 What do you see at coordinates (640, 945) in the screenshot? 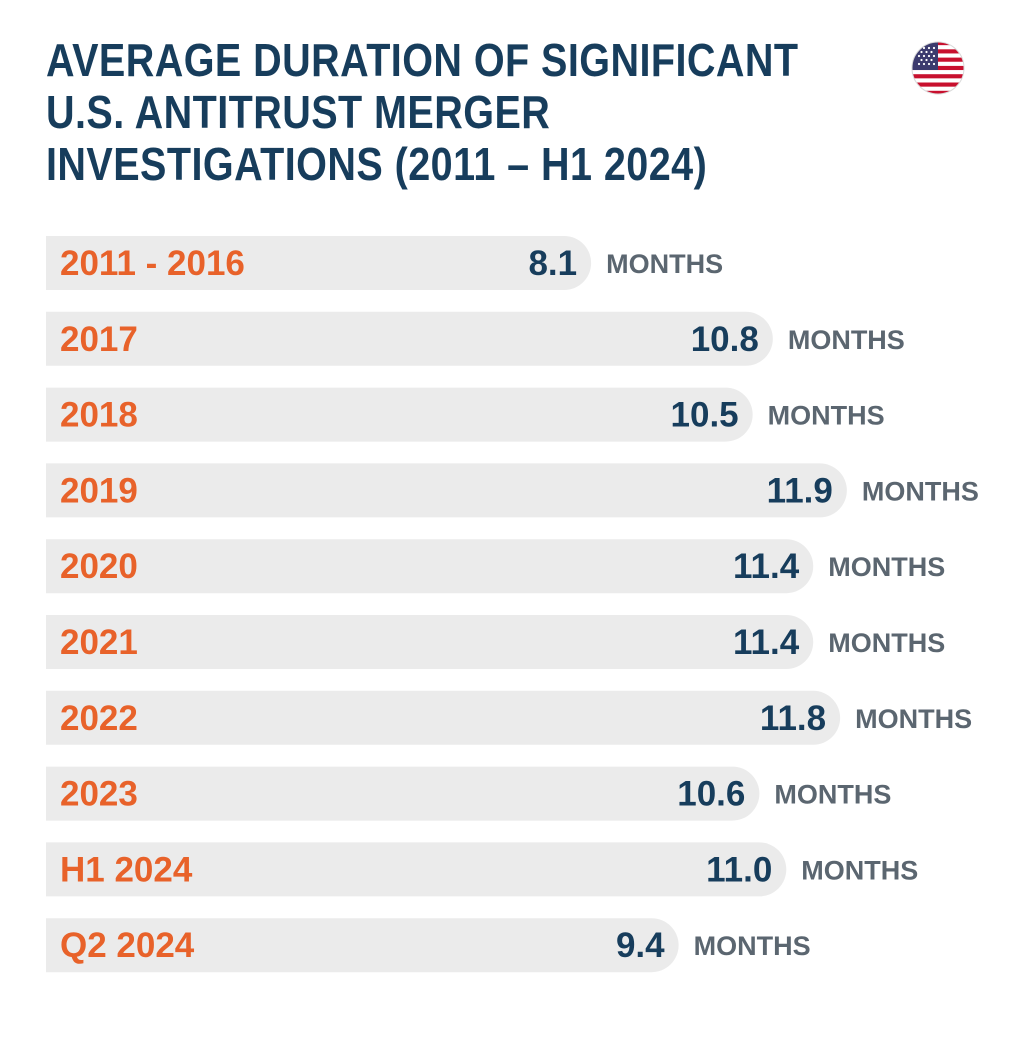
I see `value-label: 9.4` at bounding box center [640, 945].